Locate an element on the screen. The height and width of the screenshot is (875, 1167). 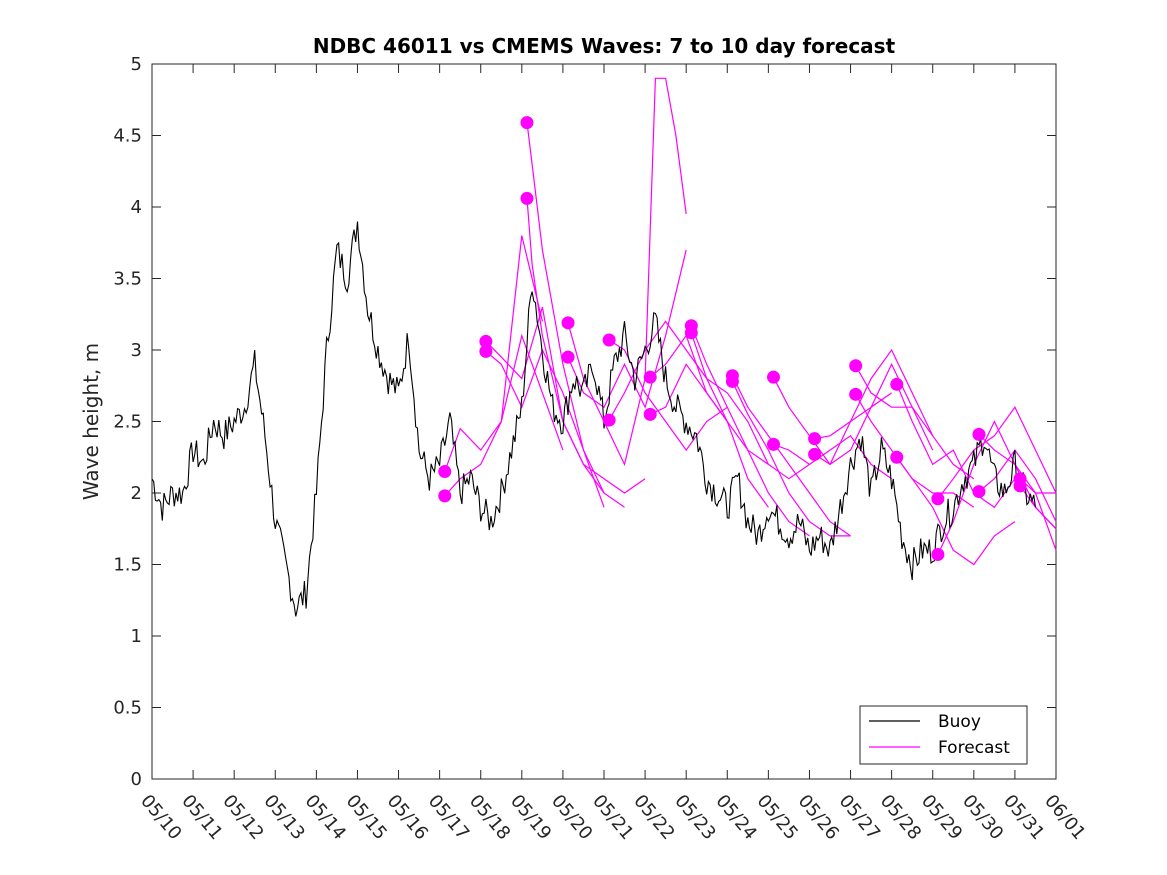
y-tick-label: 5 is located at coordinates (136, 64).